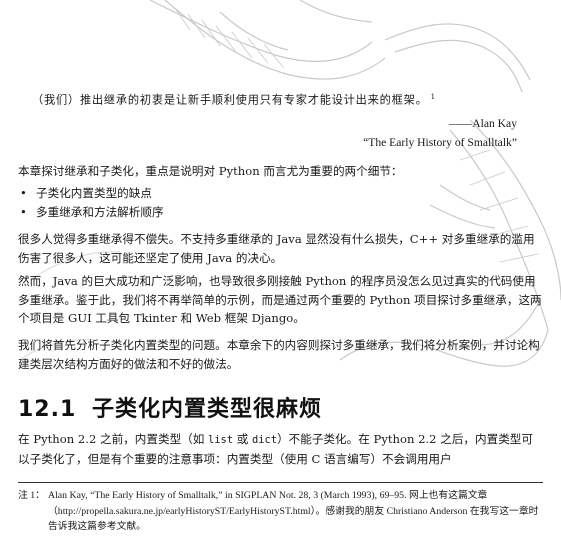  I want to click on footnote-divider, so click(280, 482).